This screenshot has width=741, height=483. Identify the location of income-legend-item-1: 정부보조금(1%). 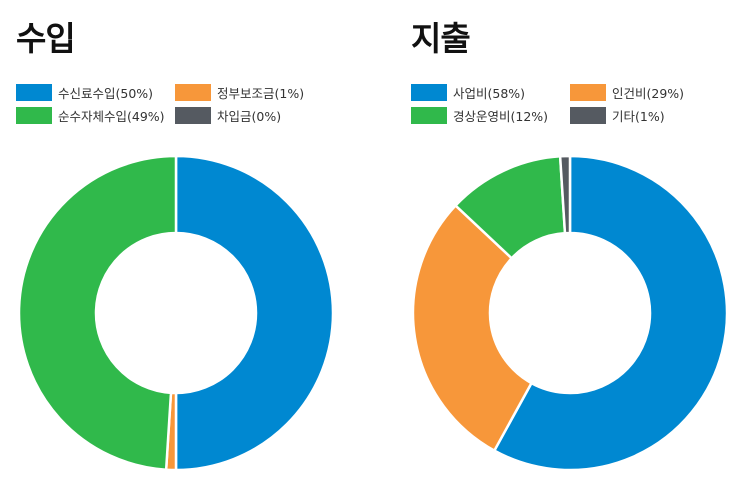
(239, 92).